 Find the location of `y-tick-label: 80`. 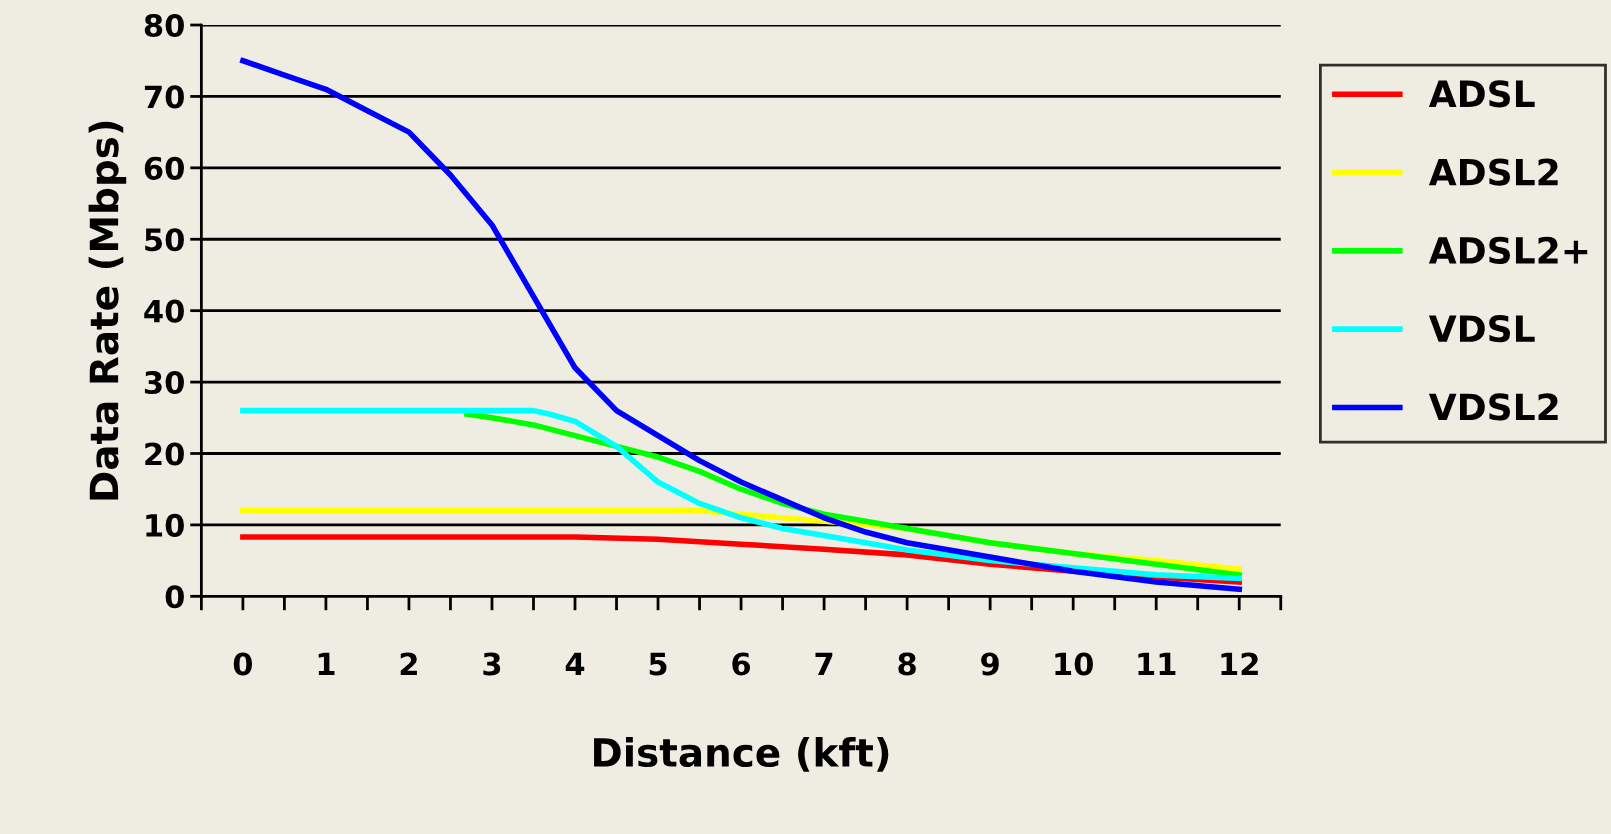

y-tick-label: 80 is located at coordinates (164, 25).